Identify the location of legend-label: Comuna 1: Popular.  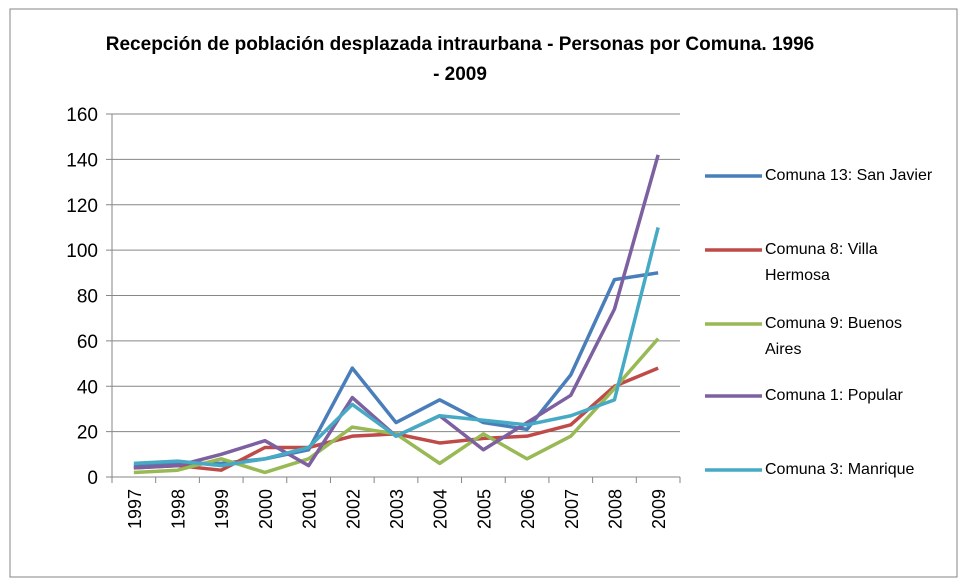
(834, 395).